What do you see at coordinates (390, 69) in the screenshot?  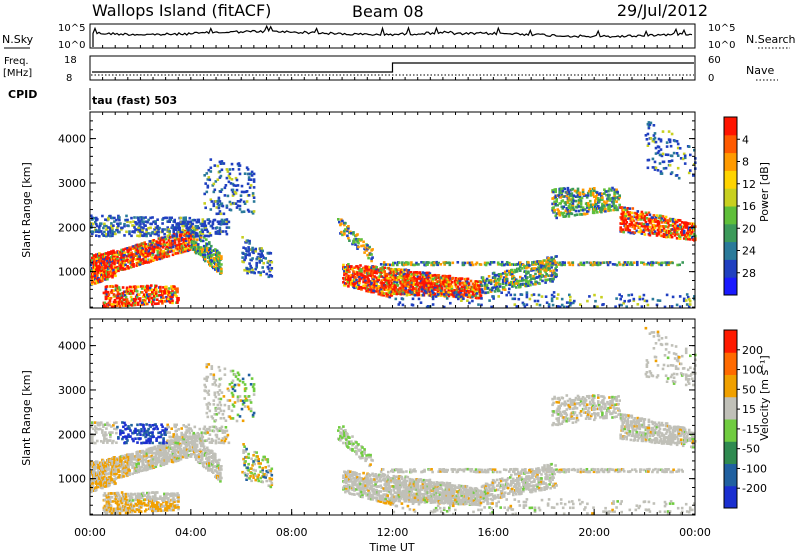 I see `freq-panel: Freq. [MHz] 18 8 60 0 Nave` at bounding box center [390, 69].